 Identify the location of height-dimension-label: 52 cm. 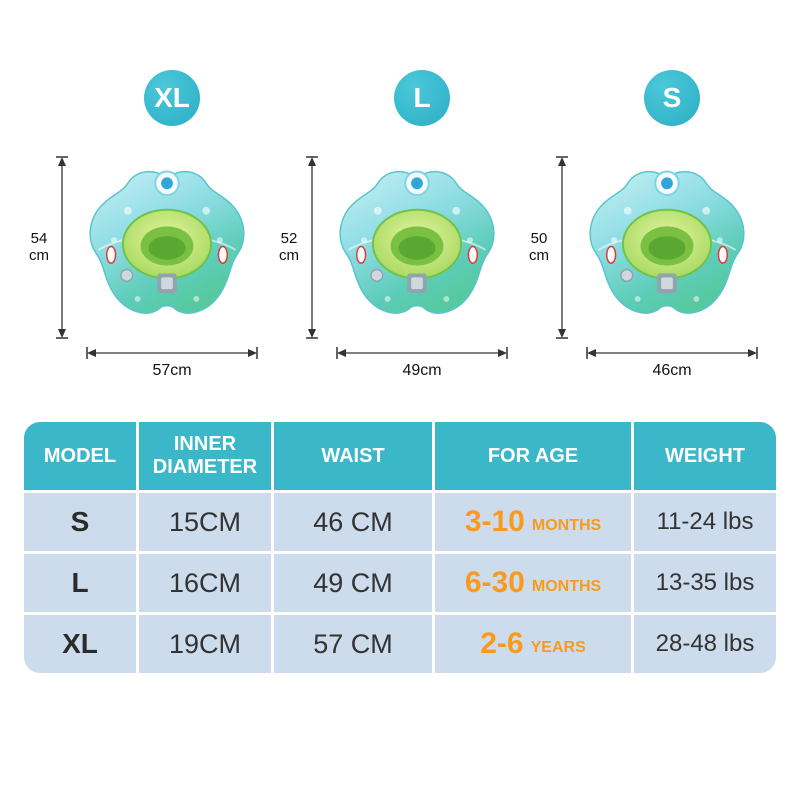
(289, 246).